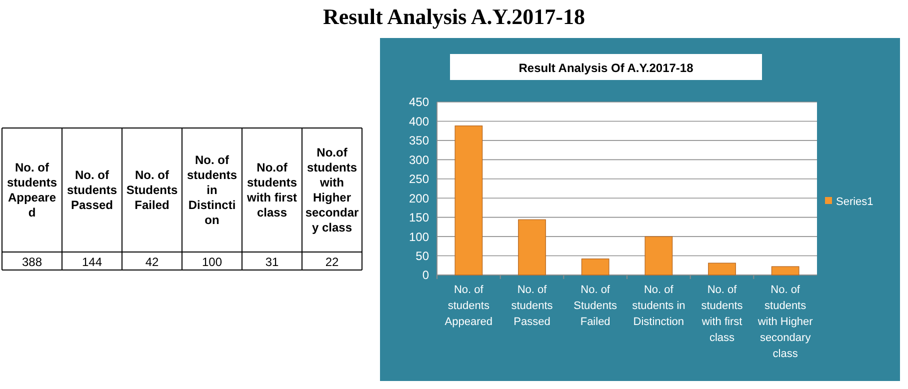 This screenshot has height=389, width=908. I want to click on data-label: 42, so click(152, 262).